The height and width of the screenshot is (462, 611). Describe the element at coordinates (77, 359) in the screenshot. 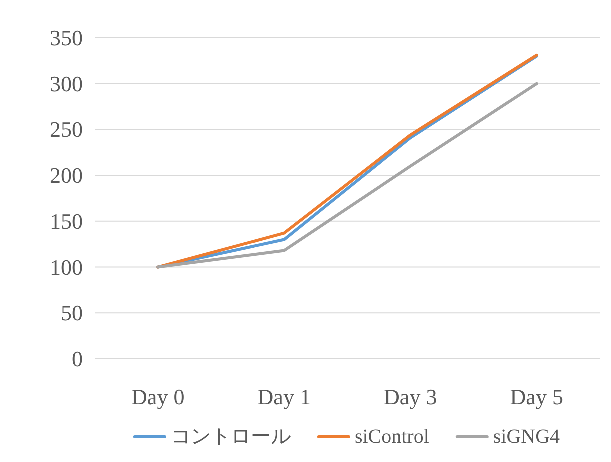

I see `ytick: 0` at that location.